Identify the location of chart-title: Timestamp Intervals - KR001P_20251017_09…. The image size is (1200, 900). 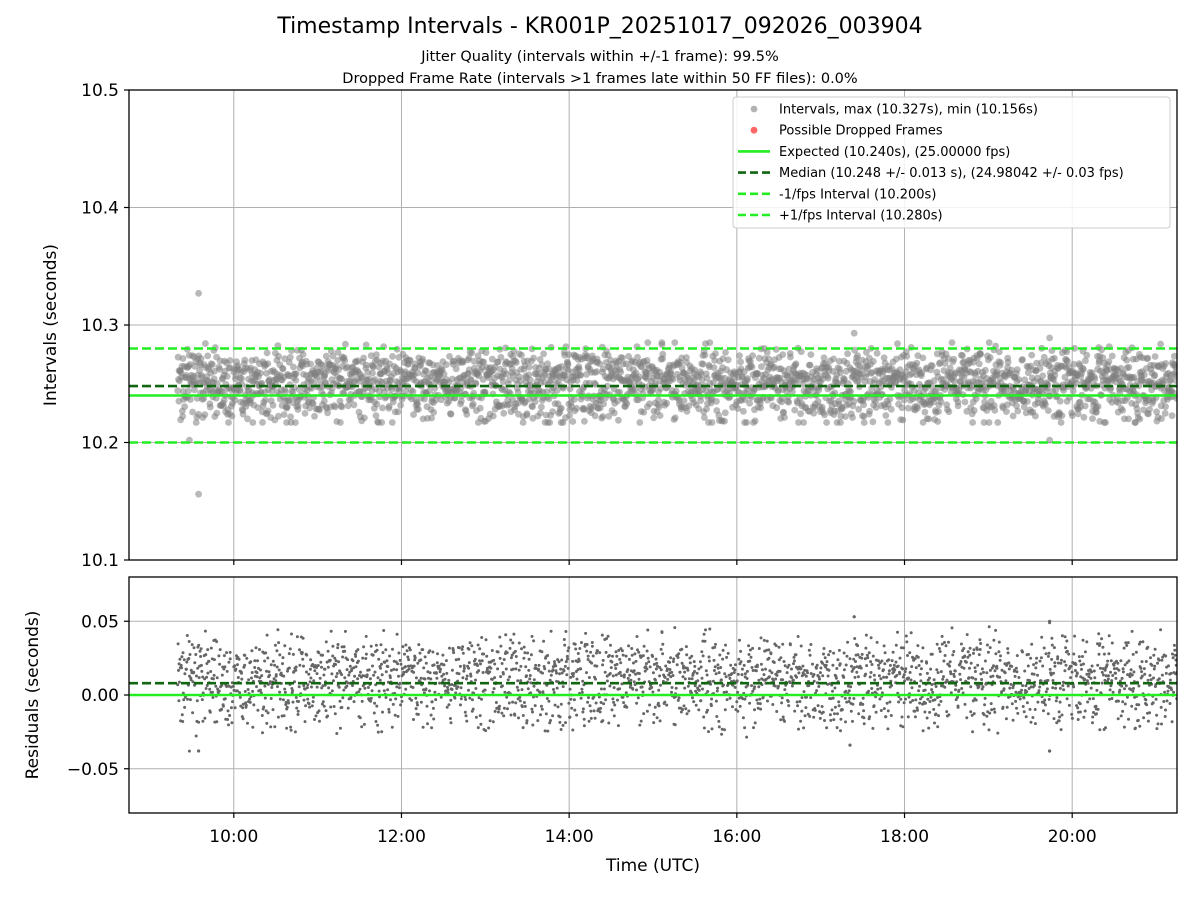
(600, 26).